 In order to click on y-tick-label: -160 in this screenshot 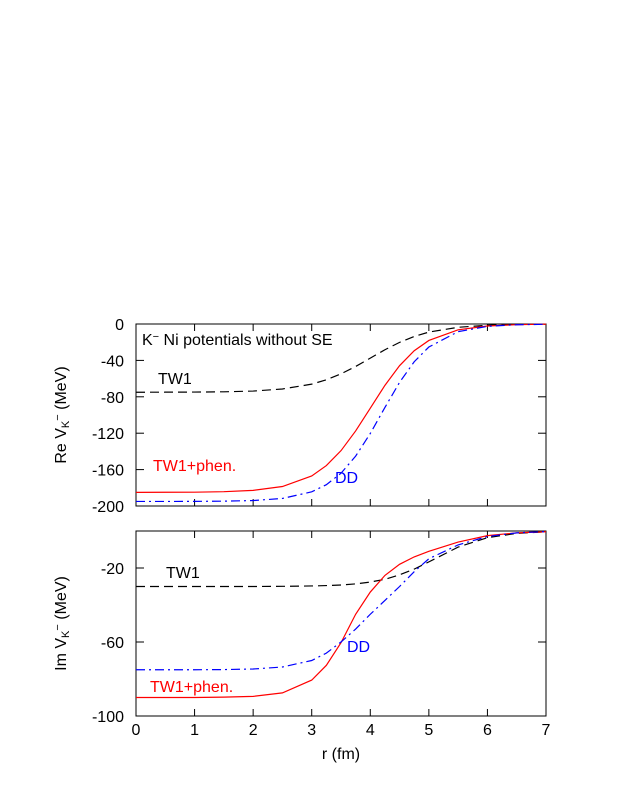, I will do `click(108, 471)`.